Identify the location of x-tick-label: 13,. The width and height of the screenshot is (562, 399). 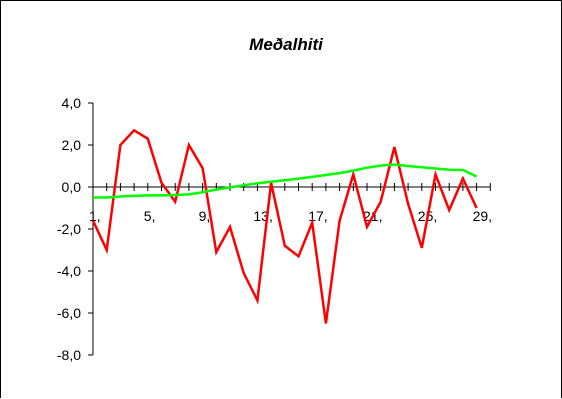
(262, 216).